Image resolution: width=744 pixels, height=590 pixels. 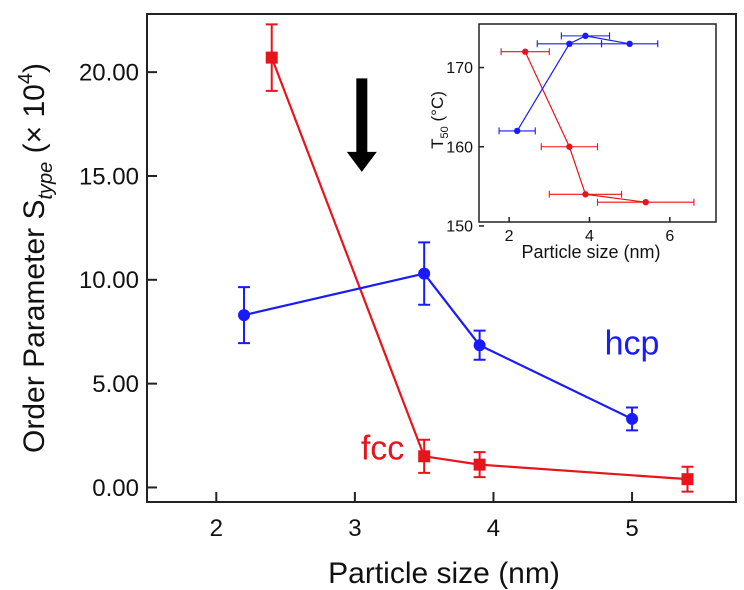 I want to click on main-y-axis-label-exp: 4, so click(x=26, y=78).